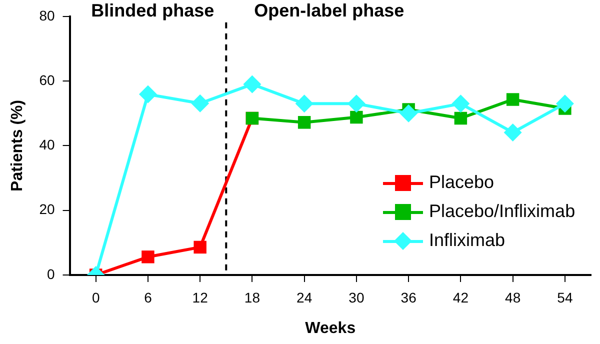 The image size is (600, 344). I want to click on legend-label: Placebo/Infliximab, so click(502, 211).